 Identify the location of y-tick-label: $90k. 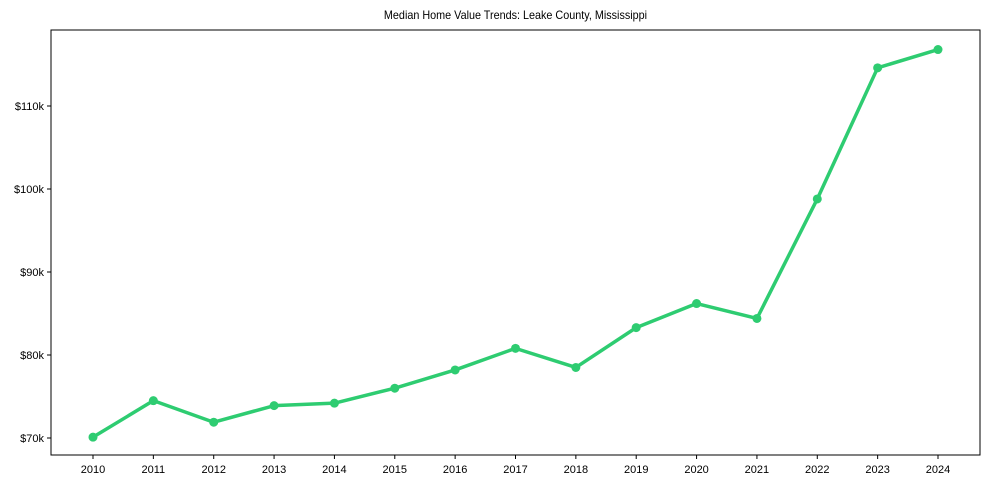
(32, 273).